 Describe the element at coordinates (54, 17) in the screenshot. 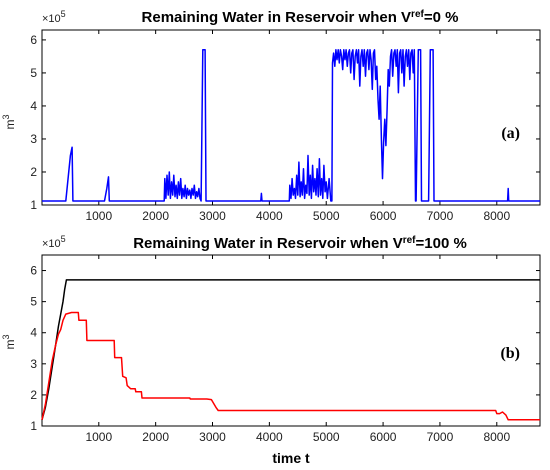

I see `y-exponent-a: ×10⁵` at that location.